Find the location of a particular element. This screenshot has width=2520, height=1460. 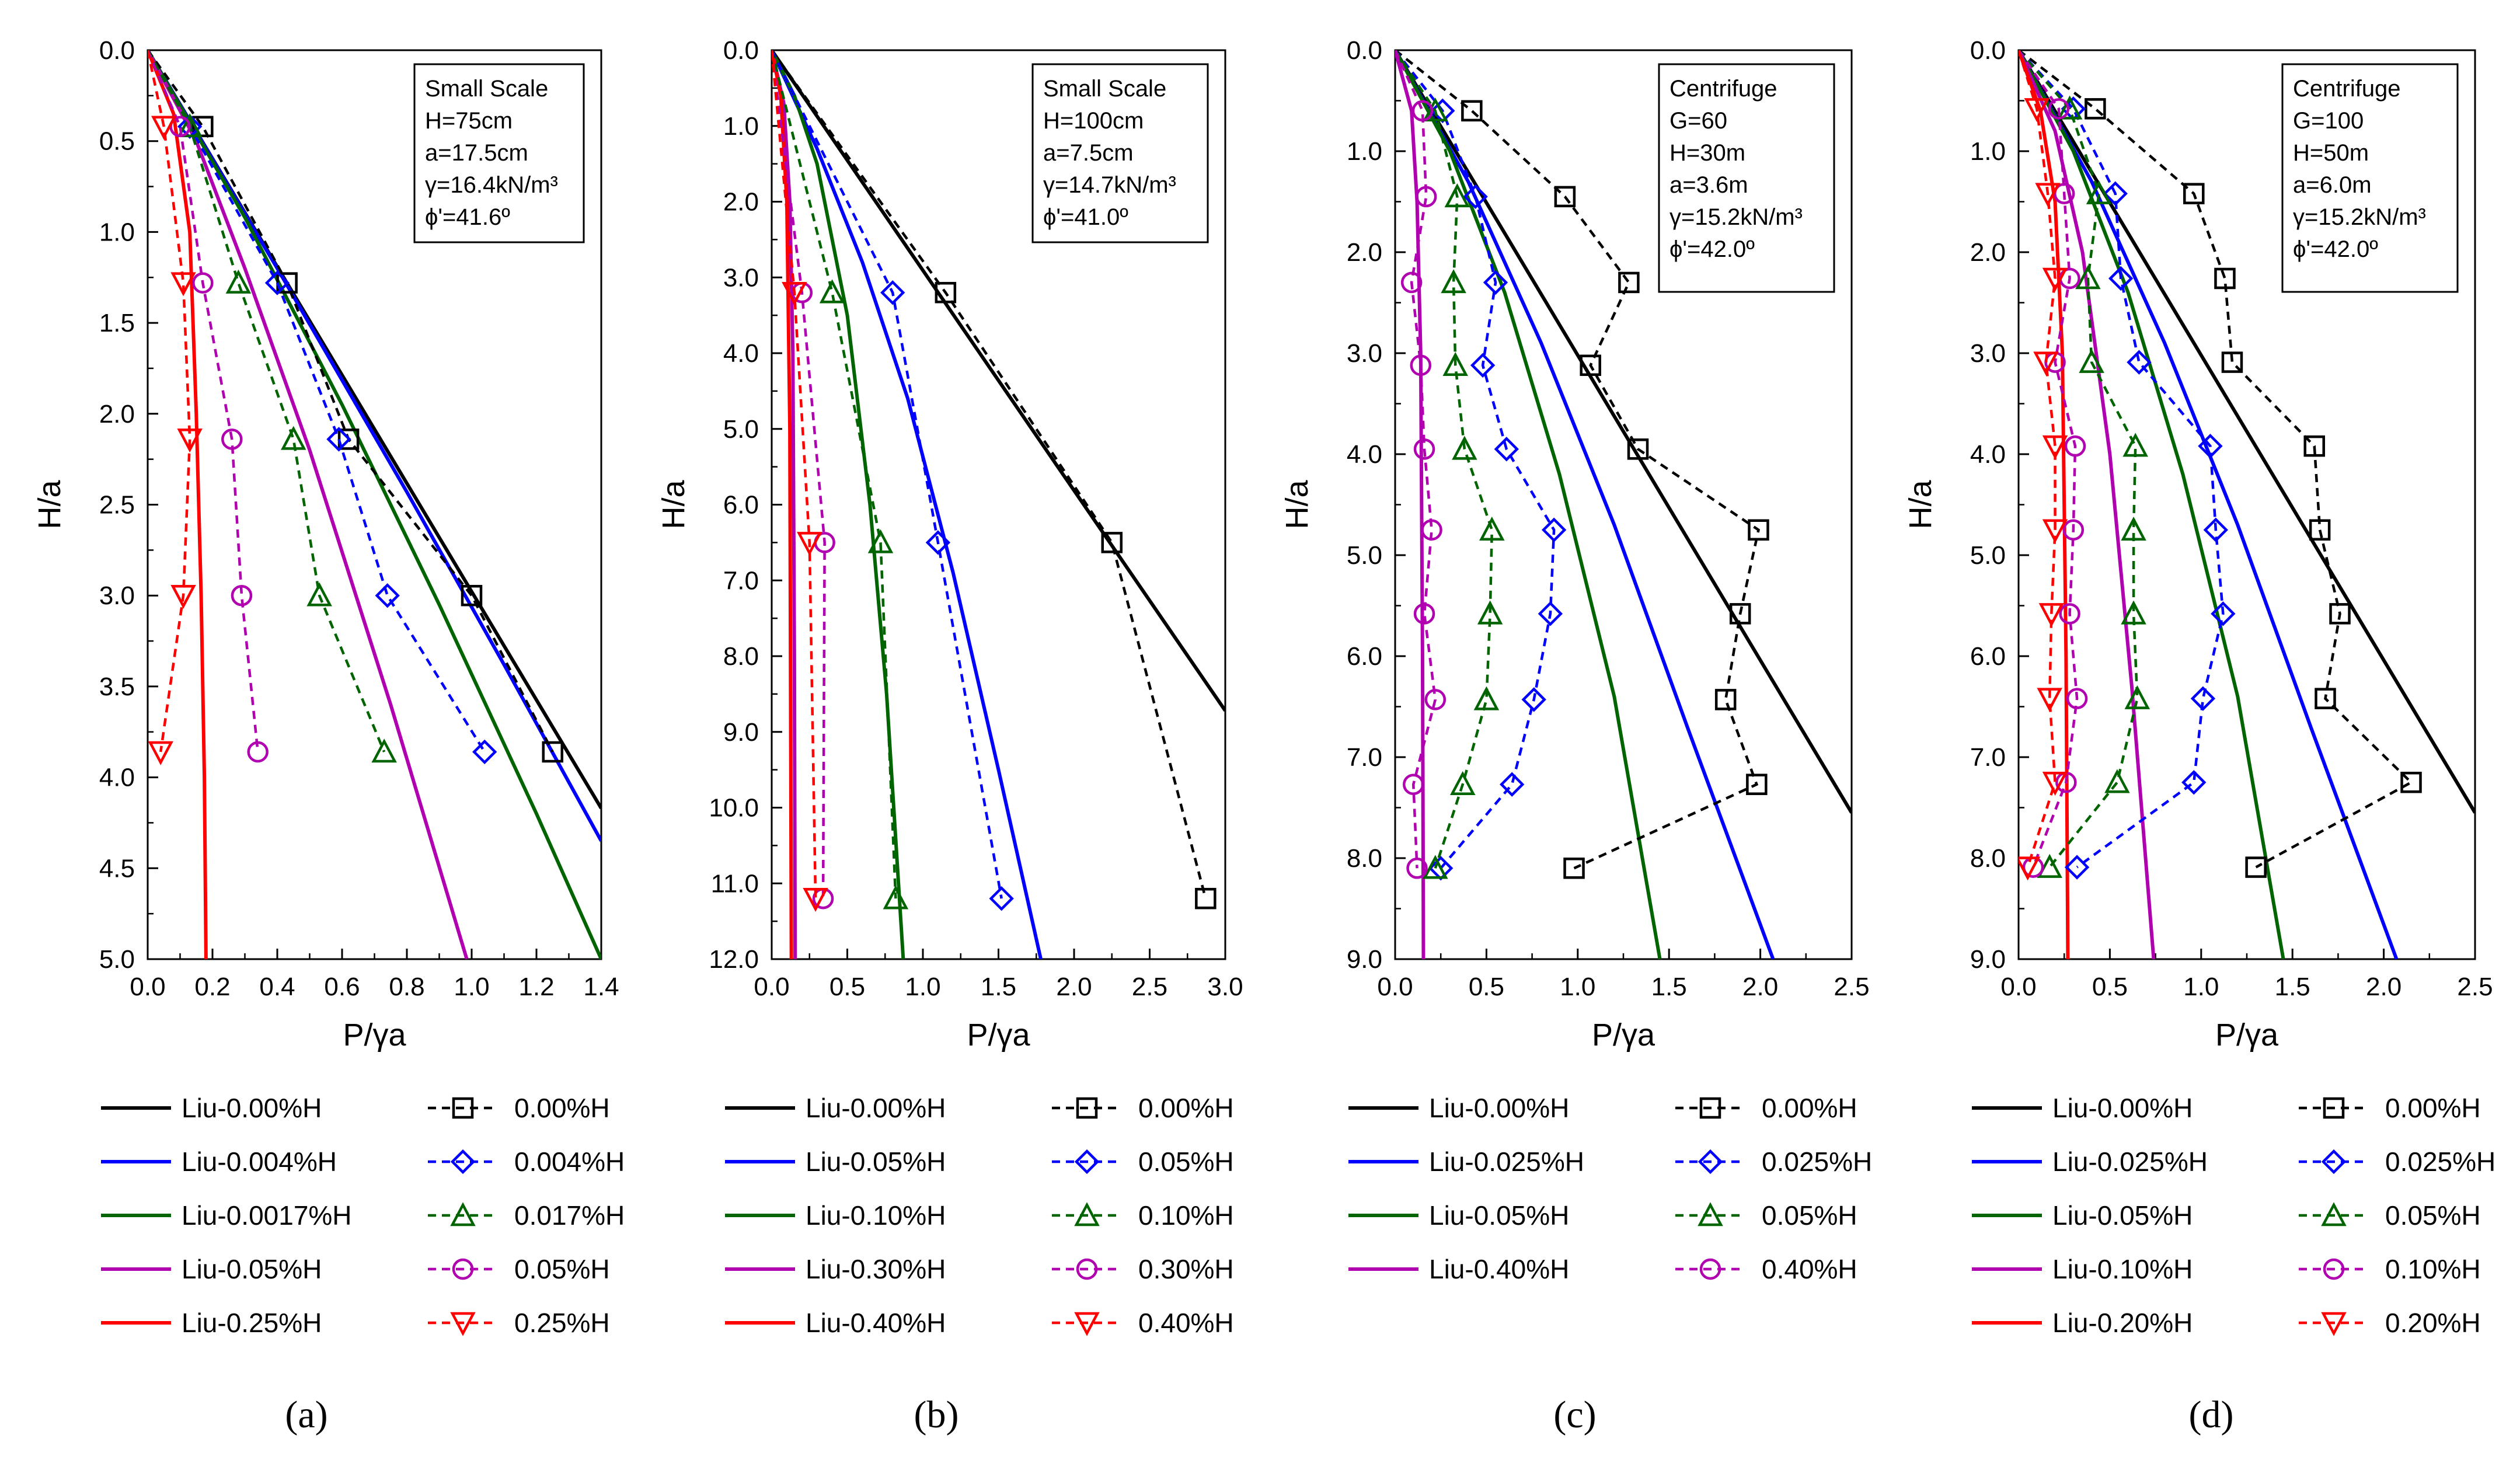

x-tick-label: 1.0 is located at coordinates (1577, 987).